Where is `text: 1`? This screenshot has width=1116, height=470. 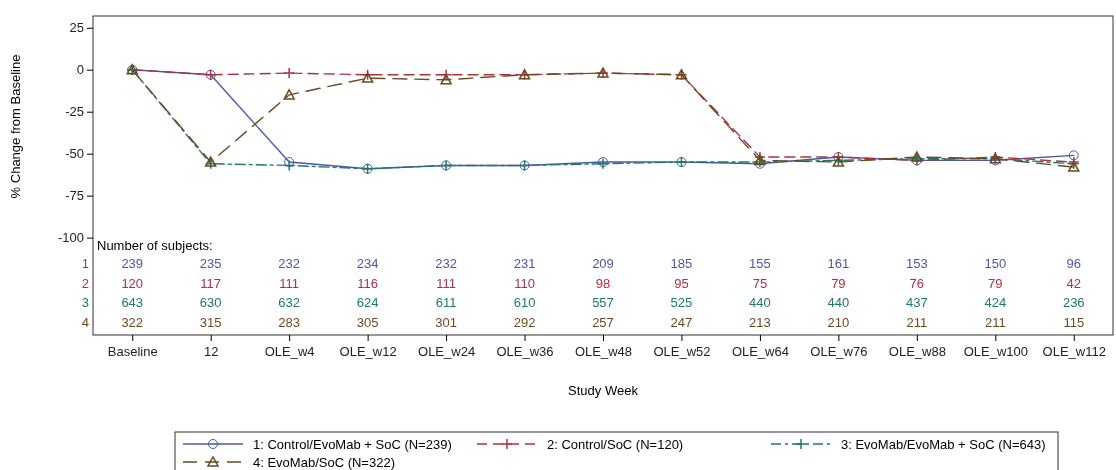
text: 1 is located at coordinates (85, 263).